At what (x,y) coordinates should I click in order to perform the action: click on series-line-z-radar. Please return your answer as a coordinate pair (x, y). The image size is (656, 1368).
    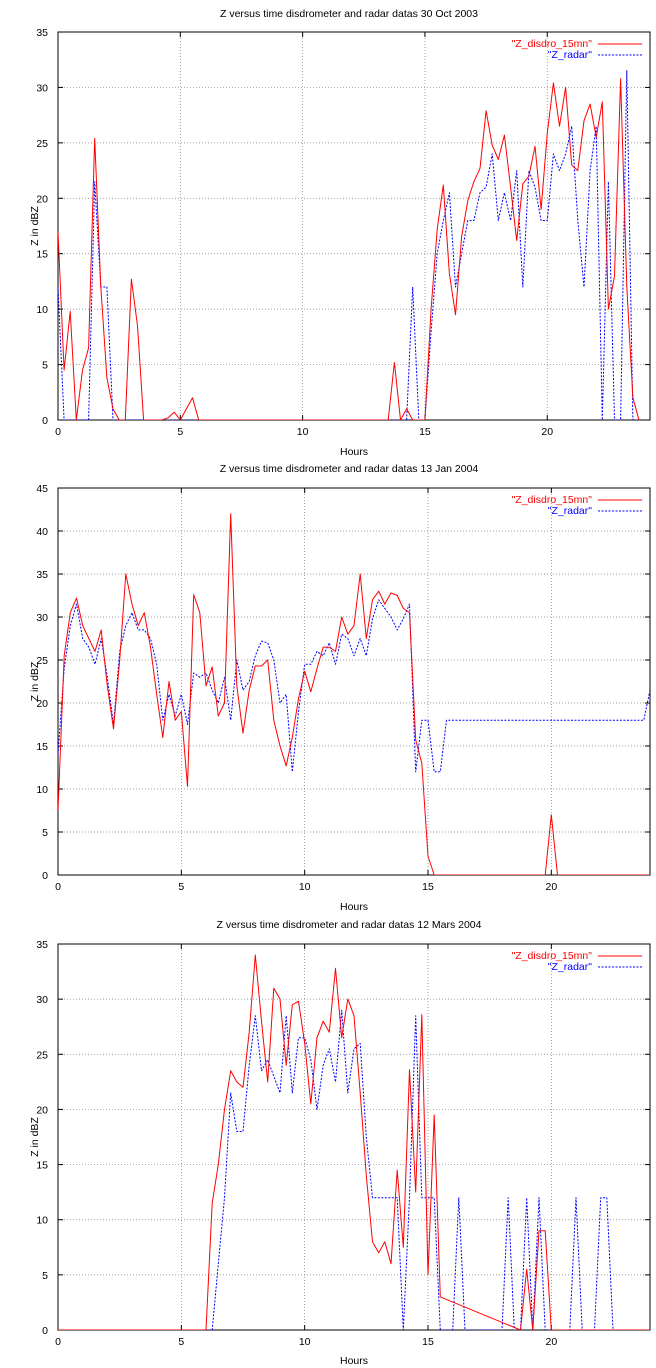
    Looking at the image, I should click on (354, 686).